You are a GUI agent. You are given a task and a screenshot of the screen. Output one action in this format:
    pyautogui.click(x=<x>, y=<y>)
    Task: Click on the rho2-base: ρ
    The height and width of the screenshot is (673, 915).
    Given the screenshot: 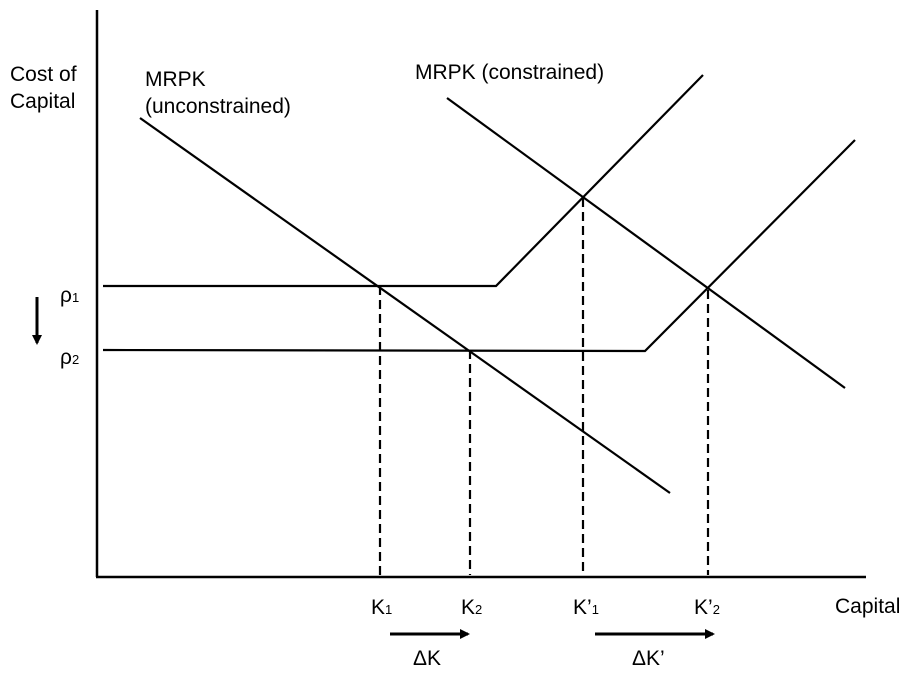 What is the action you would take?
    pyautogui.click(x=66, y=357)
    